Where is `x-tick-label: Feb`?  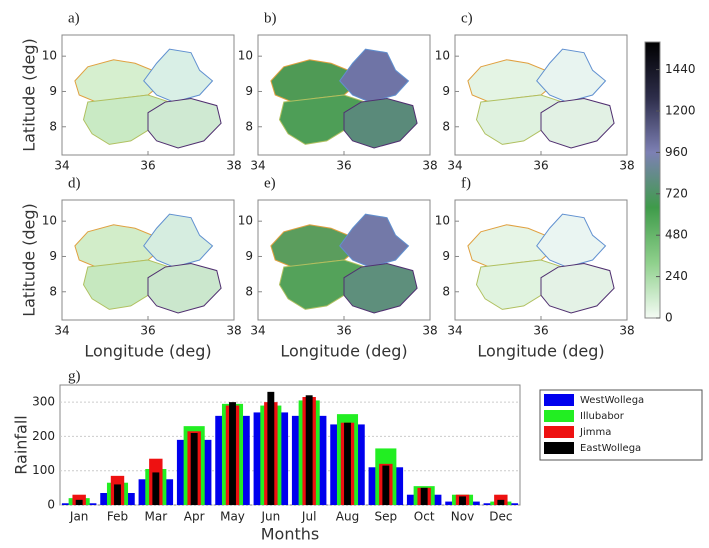
x-tick-label: Feb is located at coordinates (117, 517).